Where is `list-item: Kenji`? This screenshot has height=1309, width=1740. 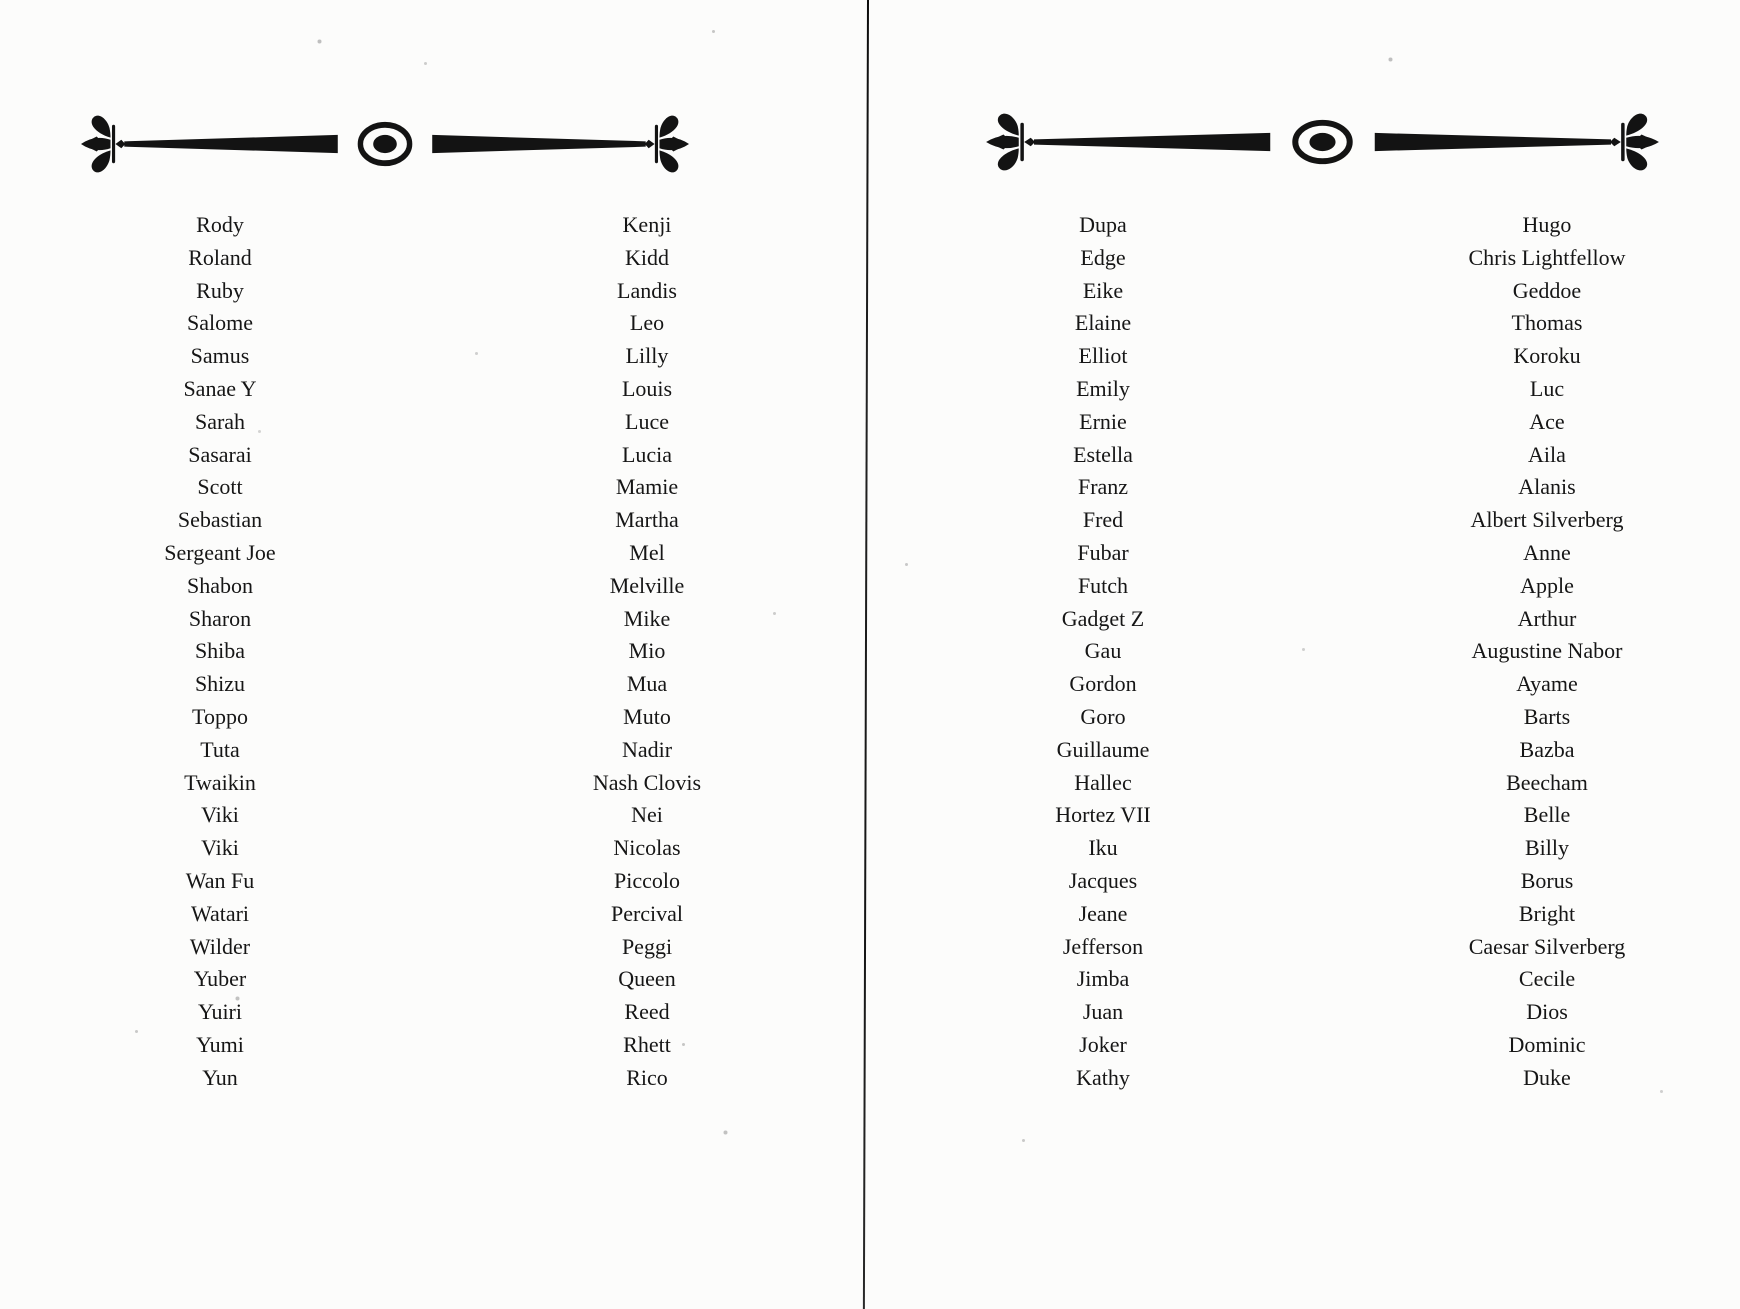
list-item: Kenji is located at coordinates (647, 224).